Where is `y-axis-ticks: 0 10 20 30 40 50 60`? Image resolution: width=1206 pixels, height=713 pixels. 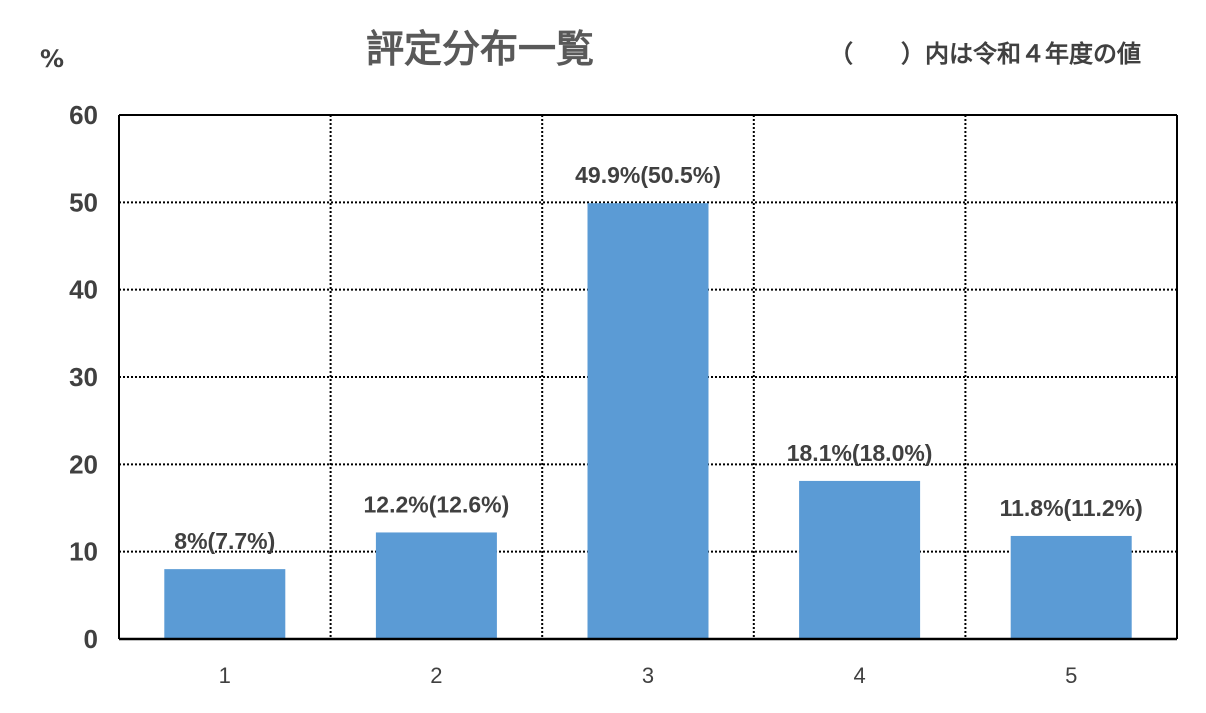 y-axis-ticks: 0 10 20 30 40 50 60 is located at coordinates (83, 377).